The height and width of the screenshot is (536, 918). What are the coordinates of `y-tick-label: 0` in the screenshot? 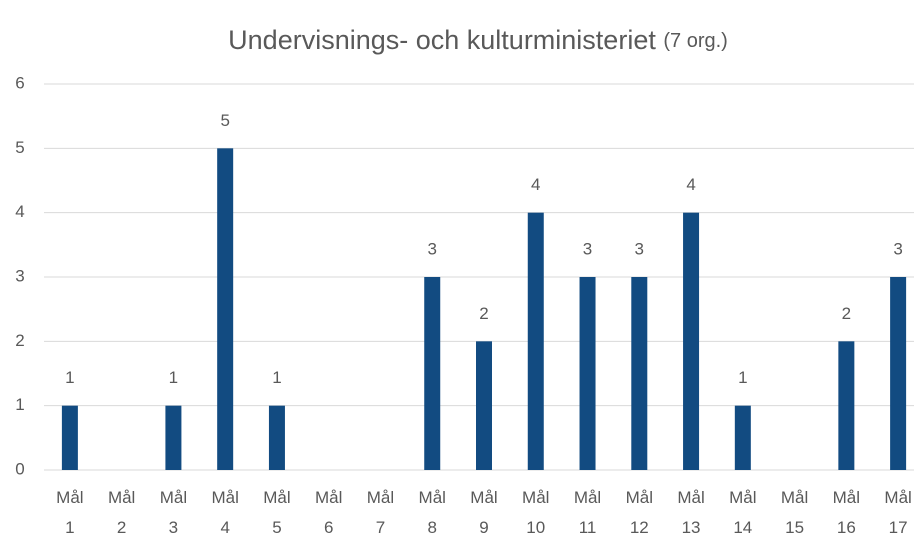 It's located at (19, 468).